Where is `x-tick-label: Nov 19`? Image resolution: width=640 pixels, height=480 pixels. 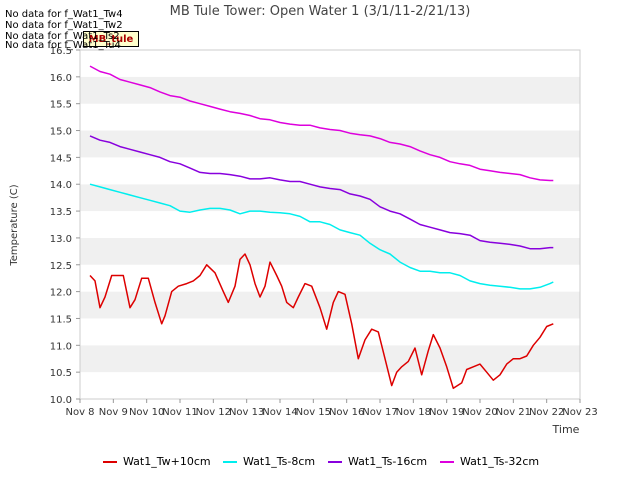
x-tick-label: Nov 19 is located at coordinates (446, 412).